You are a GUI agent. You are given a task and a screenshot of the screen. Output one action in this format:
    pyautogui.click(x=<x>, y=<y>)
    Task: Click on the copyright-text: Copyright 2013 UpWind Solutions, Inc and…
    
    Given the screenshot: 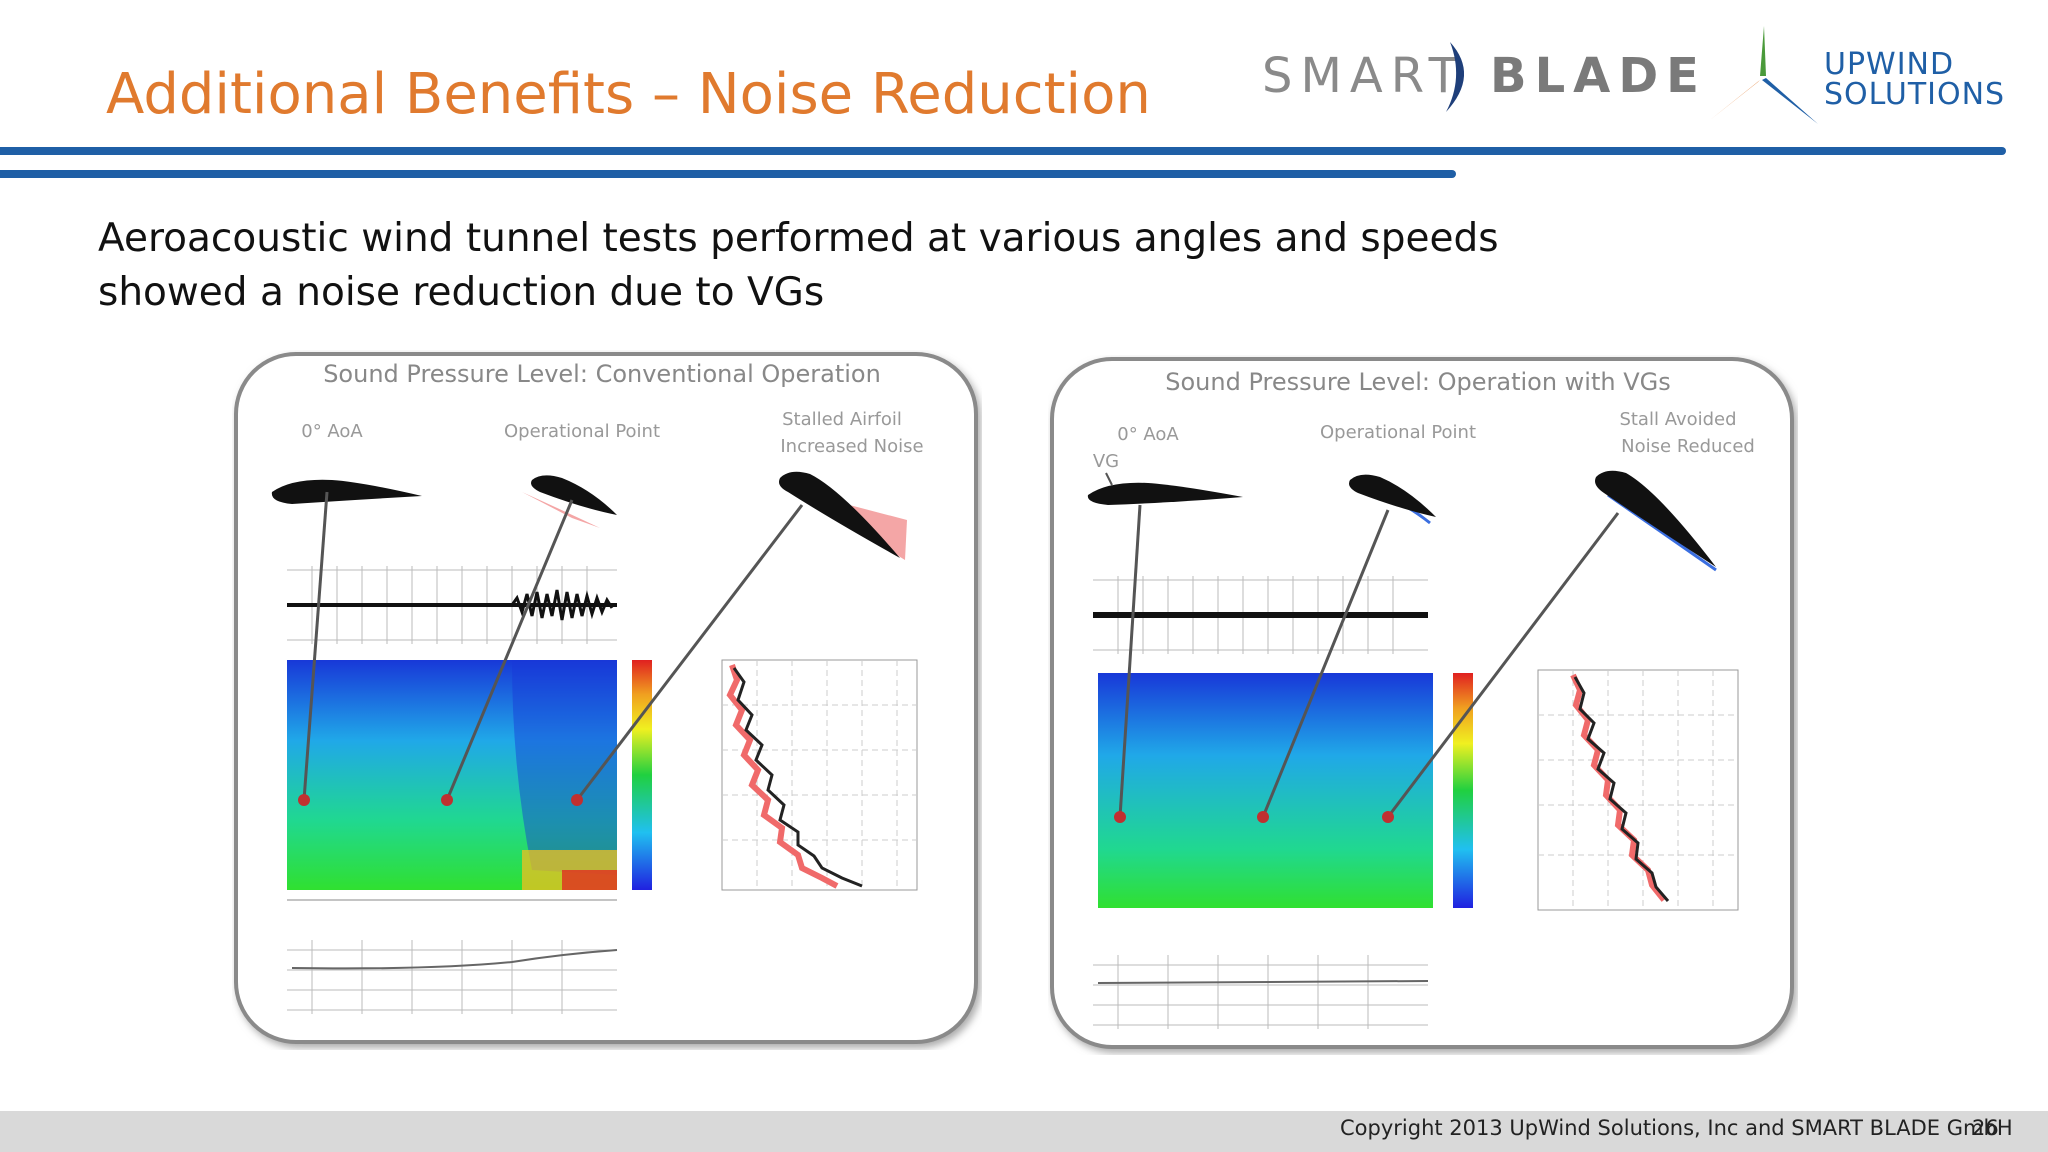 What is the action you would take?
    pyautogui.click(x=1676, y=1128)
    